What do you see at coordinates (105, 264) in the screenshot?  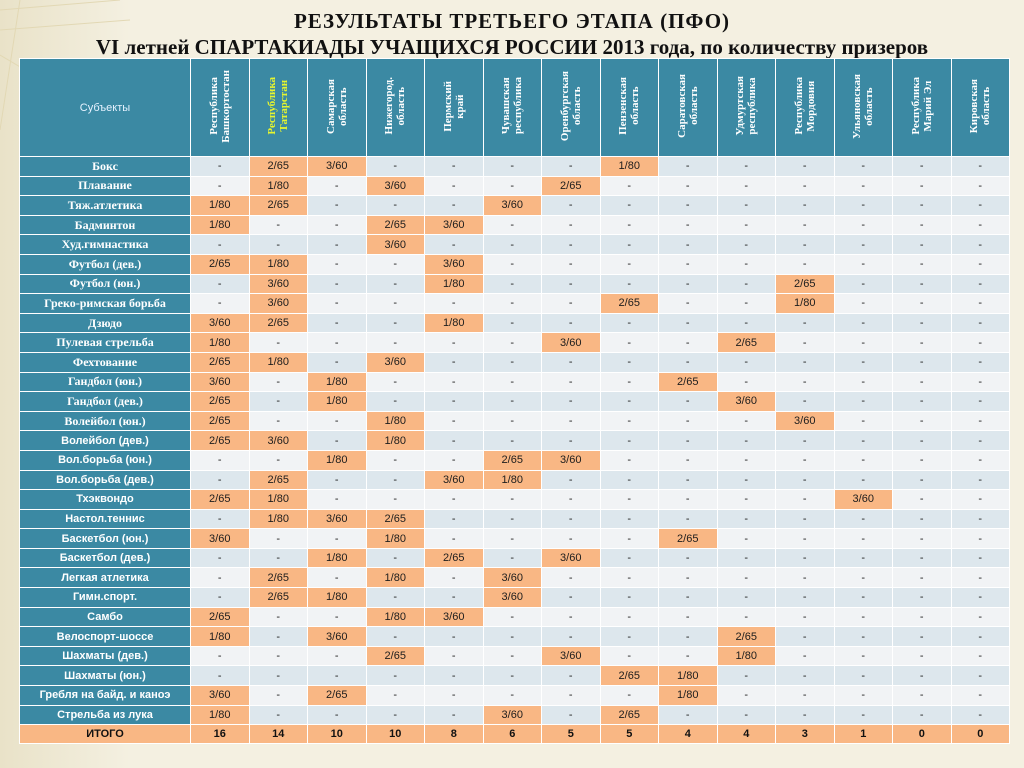 I see `sport-name: Футбол (дев.)` at bounding box center [105, 264].